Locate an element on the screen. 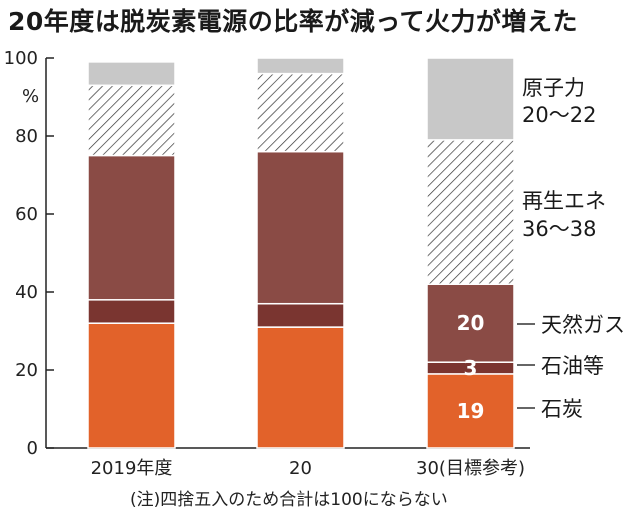  segment-value-label: 20 is located at coordinates (471, 323).